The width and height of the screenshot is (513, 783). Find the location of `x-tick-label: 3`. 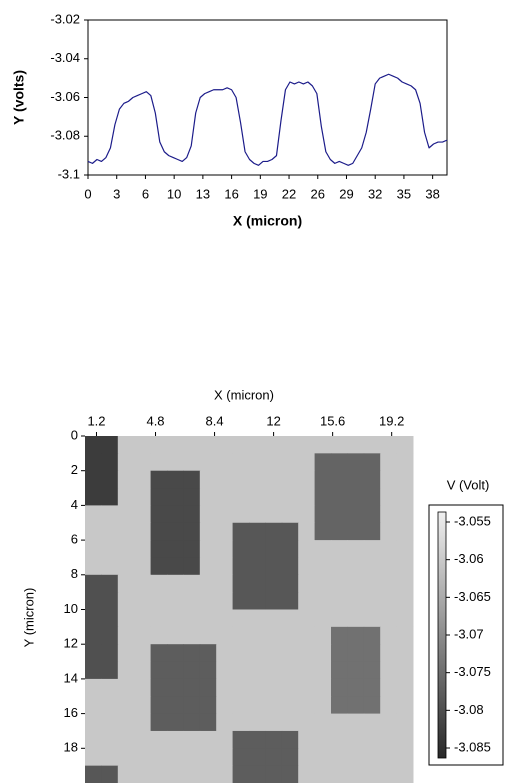

x-tick-label: 3 is located at coordinates (116, 193).